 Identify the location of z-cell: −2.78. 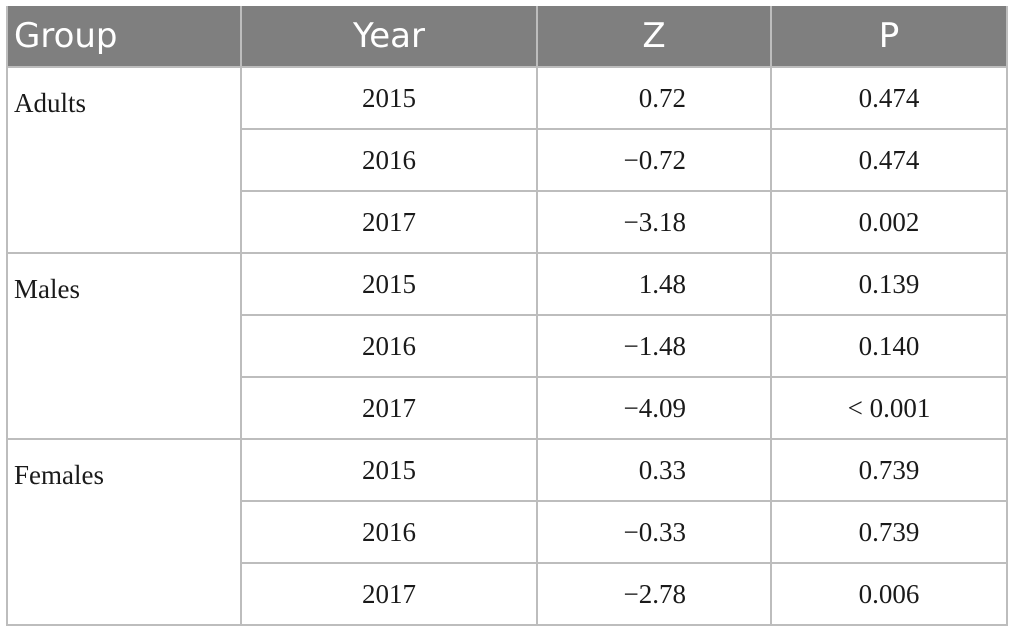
(654, 594).